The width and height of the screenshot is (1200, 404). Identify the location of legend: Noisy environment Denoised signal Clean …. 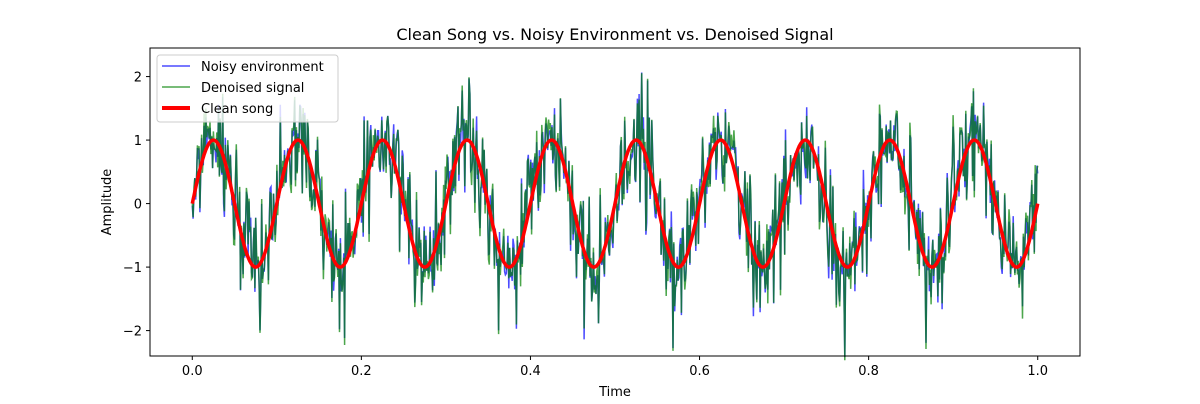
(247, 88).